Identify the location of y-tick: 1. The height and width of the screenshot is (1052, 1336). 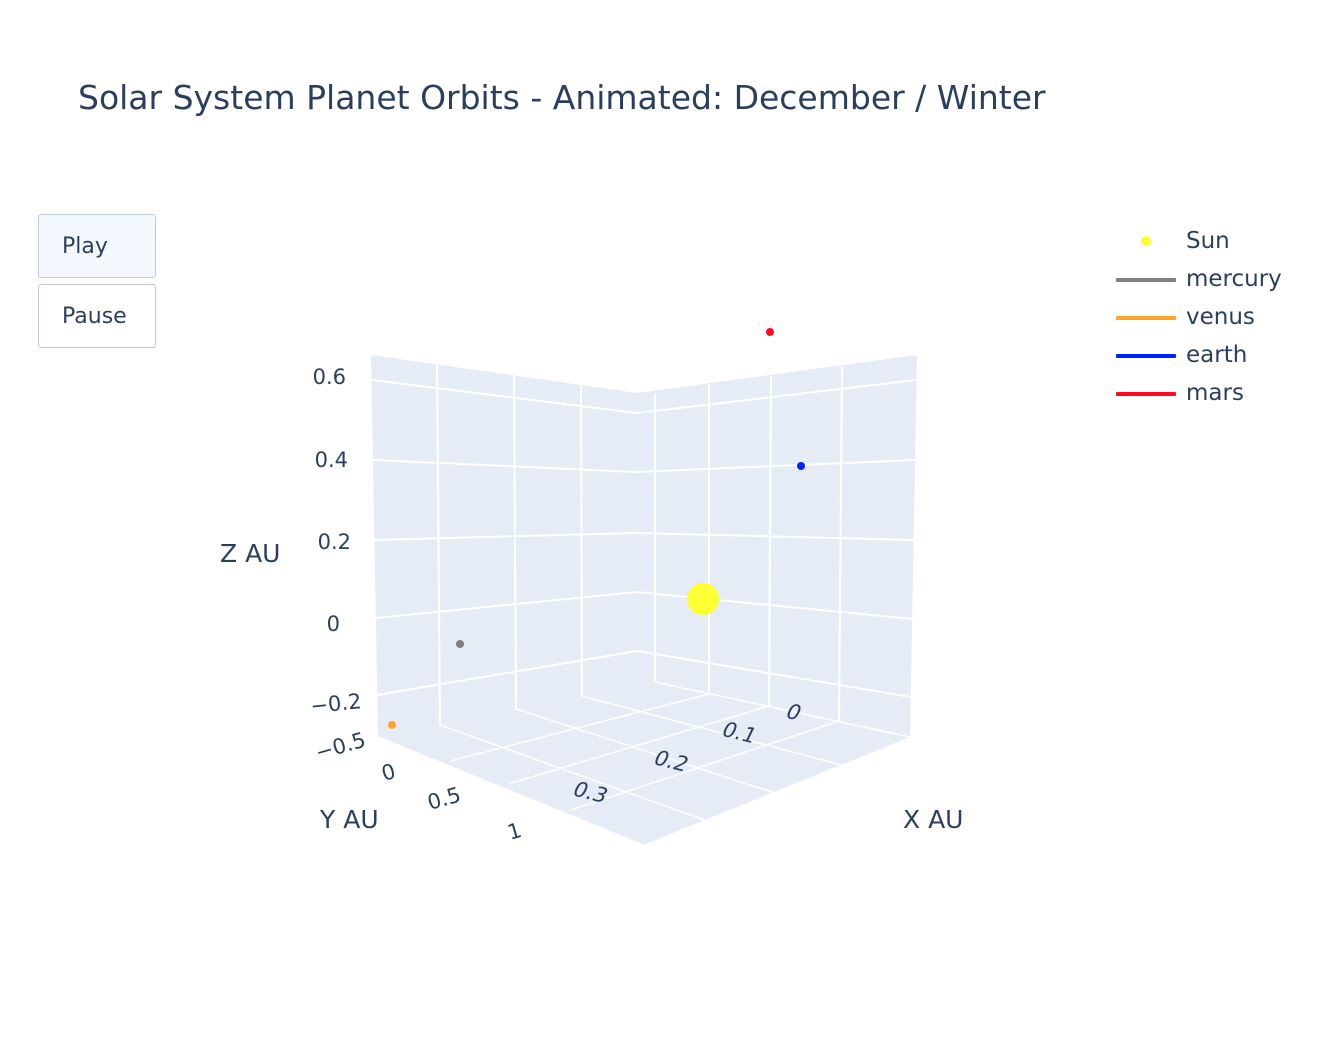
(514, 831).